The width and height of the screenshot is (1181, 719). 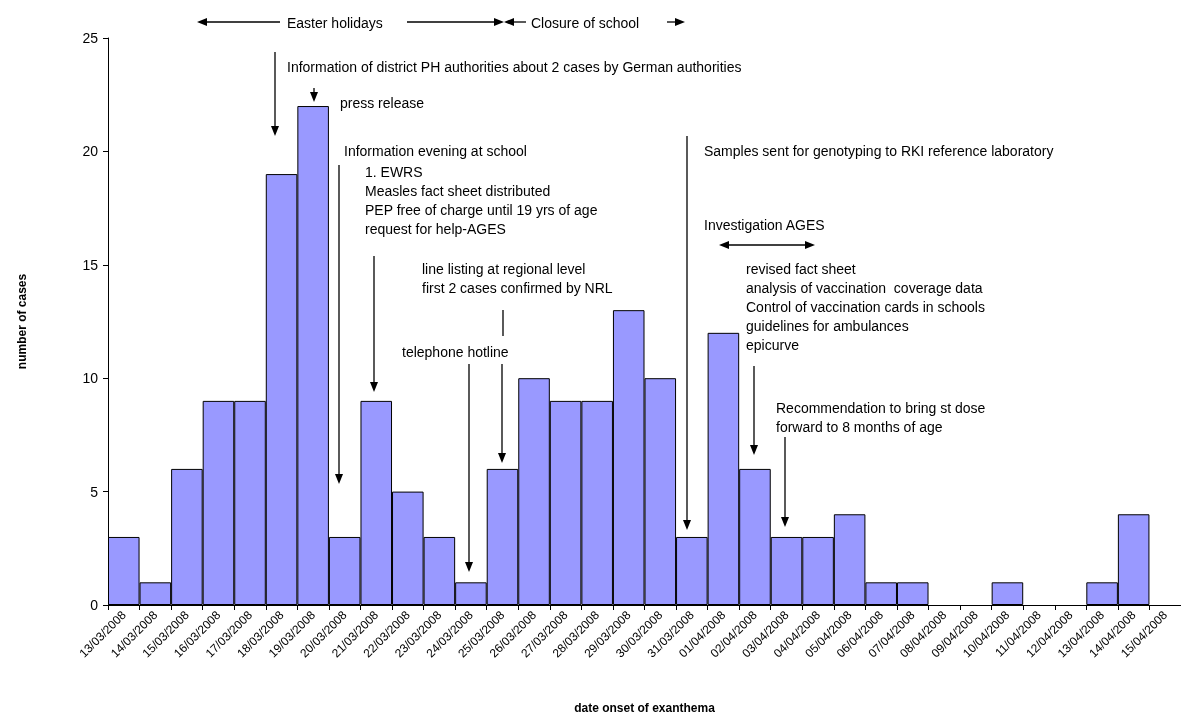 What do you see at coordinates (455, 351) in the screenshot?
I see `annotation: telephone hotline` at bounding box center [455, 351].